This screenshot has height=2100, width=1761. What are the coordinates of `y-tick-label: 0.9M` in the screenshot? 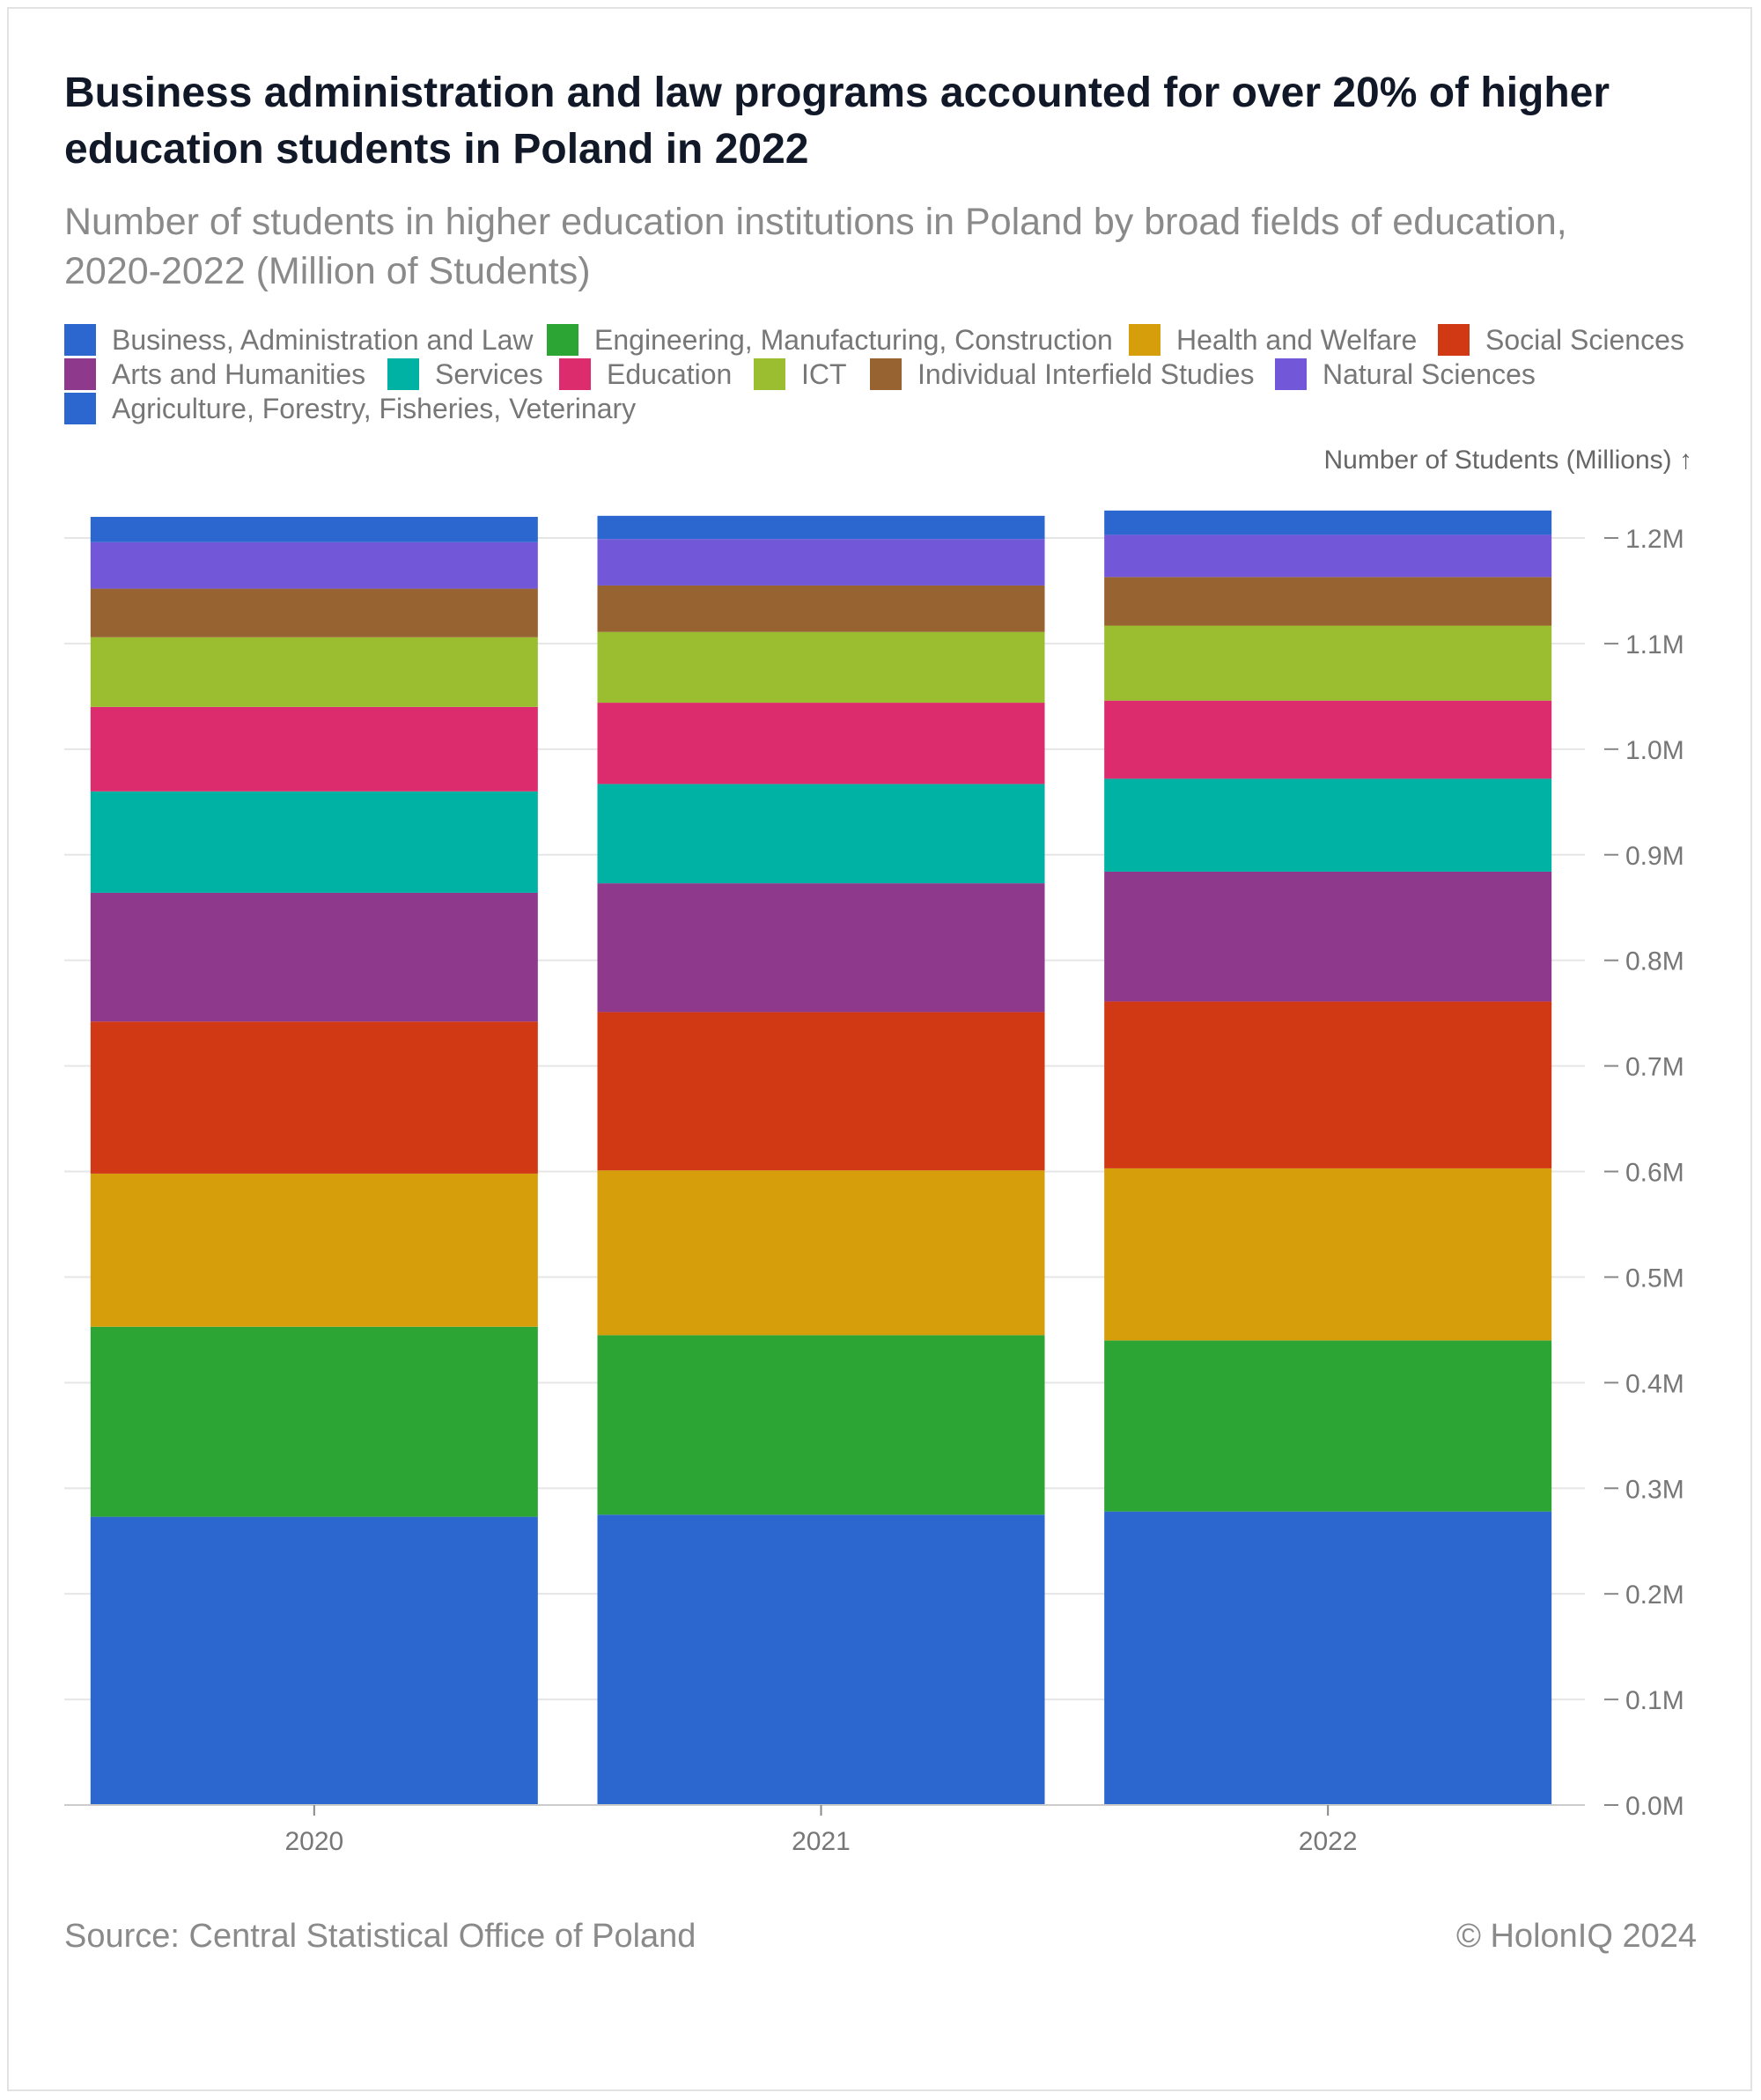 It's located at (1654, 856).